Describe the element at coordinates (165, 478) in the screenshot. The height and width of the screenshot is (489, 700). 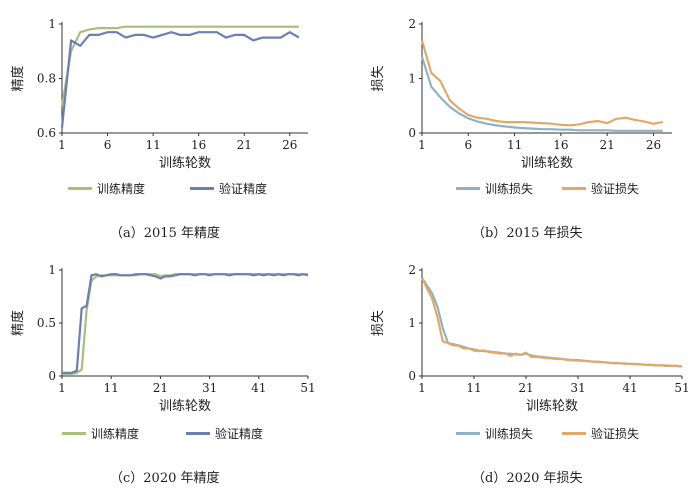
I see `figure-caption: （c）2020 年精度` at that location.